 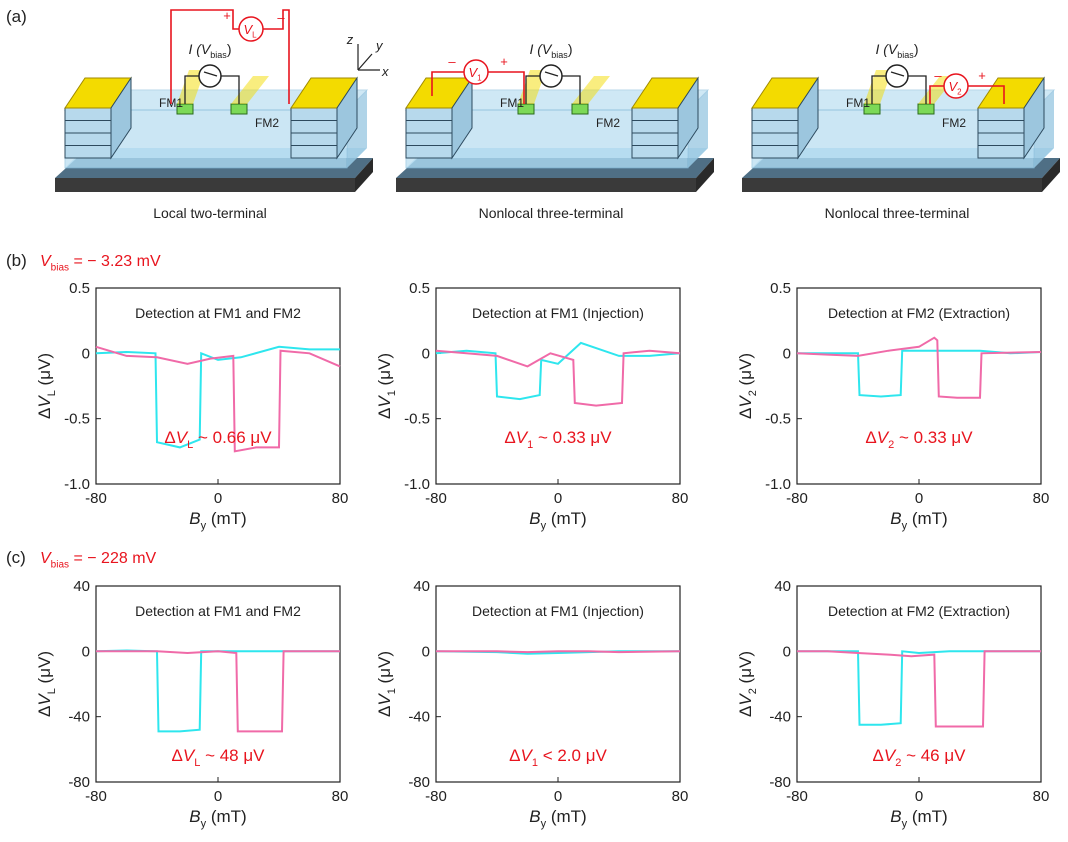 I want to click on y-axis-label-part: 1, so click(x=392, y=691).